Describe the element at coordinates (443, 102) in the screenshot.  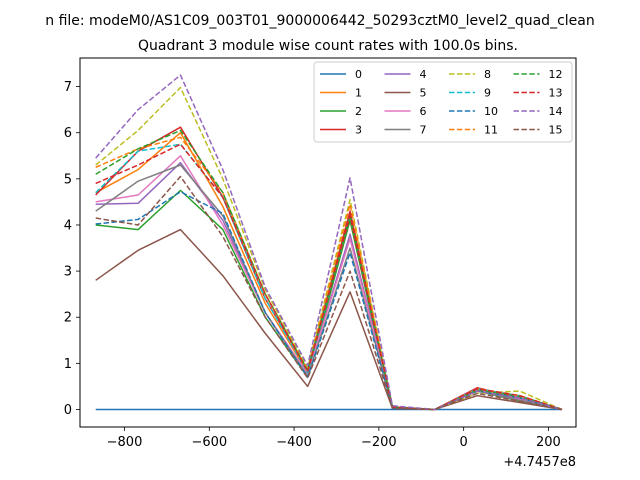
I see `legend-box` at that location.